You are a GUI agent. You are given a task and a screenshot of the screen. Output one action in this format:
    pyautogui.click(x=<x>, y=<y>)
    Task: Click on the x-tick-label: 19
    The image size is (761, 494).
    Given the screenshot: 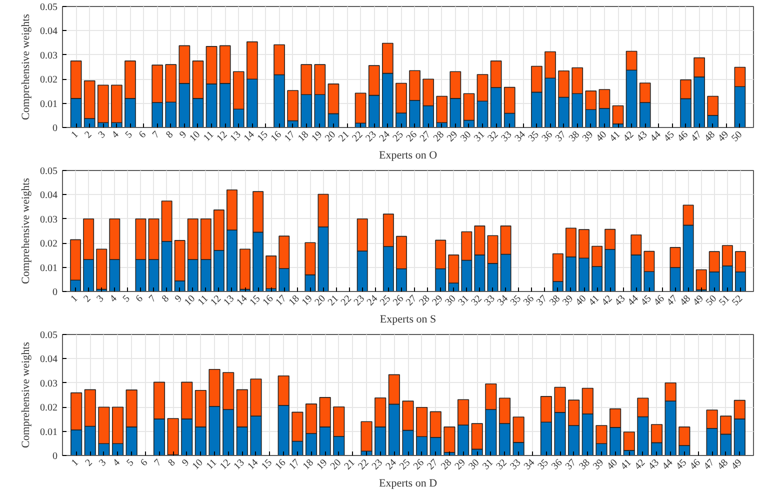 What is the action you would take?
    pyautogui.click(x=307, y=300)
    